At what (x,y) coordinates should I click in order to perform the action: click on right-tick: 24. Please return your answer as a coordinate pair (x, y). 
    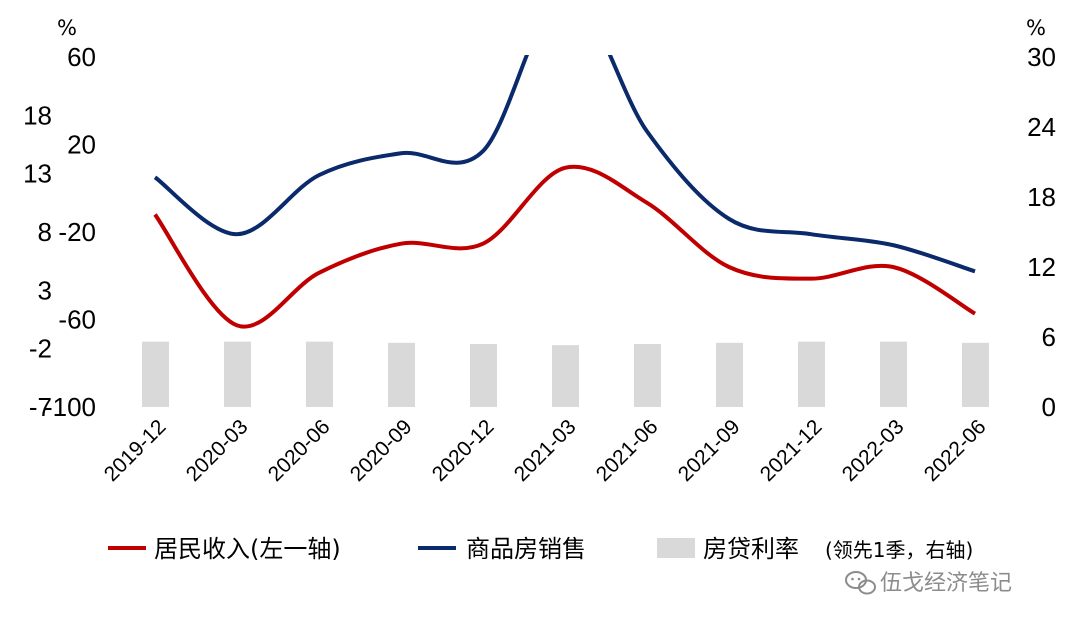
    Looking at the image, I should click on (1041, 127).